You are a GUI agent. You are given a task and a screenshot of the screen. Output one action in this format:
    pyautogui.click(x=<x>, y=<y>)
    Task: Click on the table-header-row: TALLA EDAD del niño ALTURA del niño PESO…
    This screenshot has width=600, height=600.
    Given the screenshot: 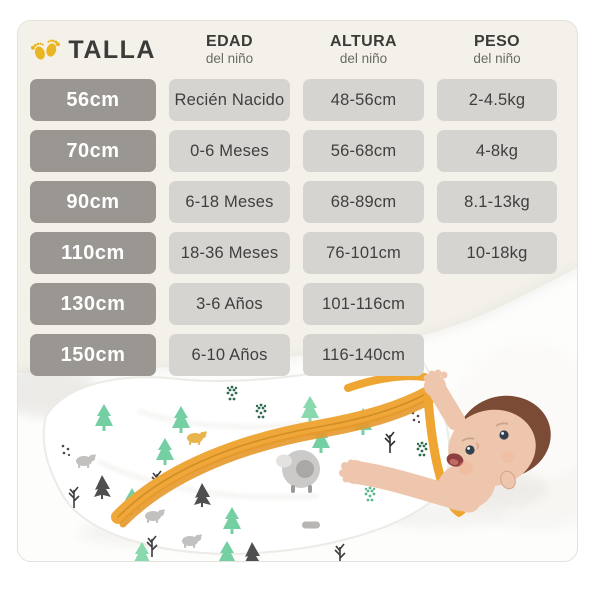 What is the action you would take?
    pyautogui.click(x=292, y=50)
    